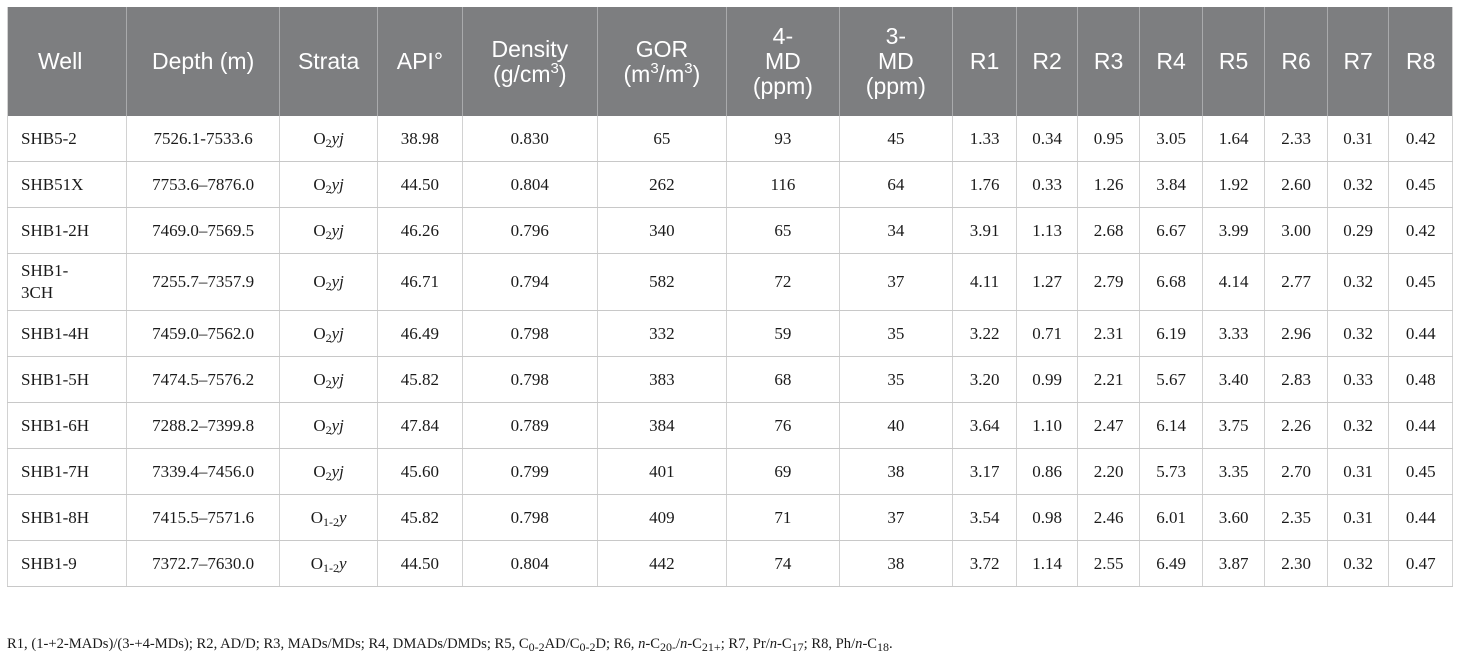 This screenshot has width=1460, height=663. Describe the element at coordinates (1420, 379) in the screenshot. I see `cell-r8: 0.48` at that location.